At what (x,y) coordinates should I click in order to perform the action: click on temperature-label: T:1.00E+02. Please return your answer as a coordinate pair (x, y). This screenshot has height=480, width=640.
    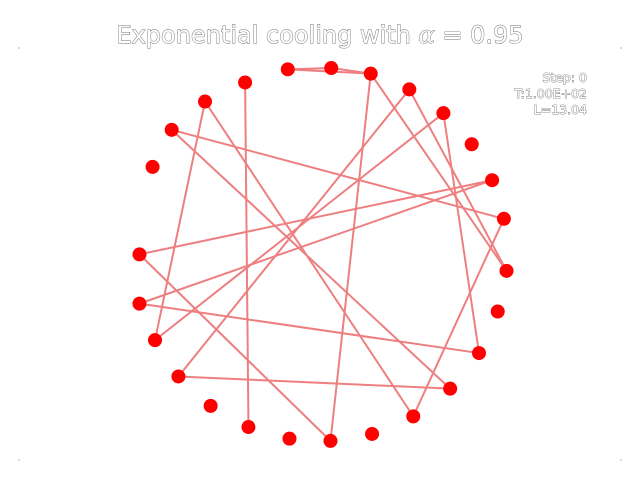
    Looking at the image, I should click on (550, 93).